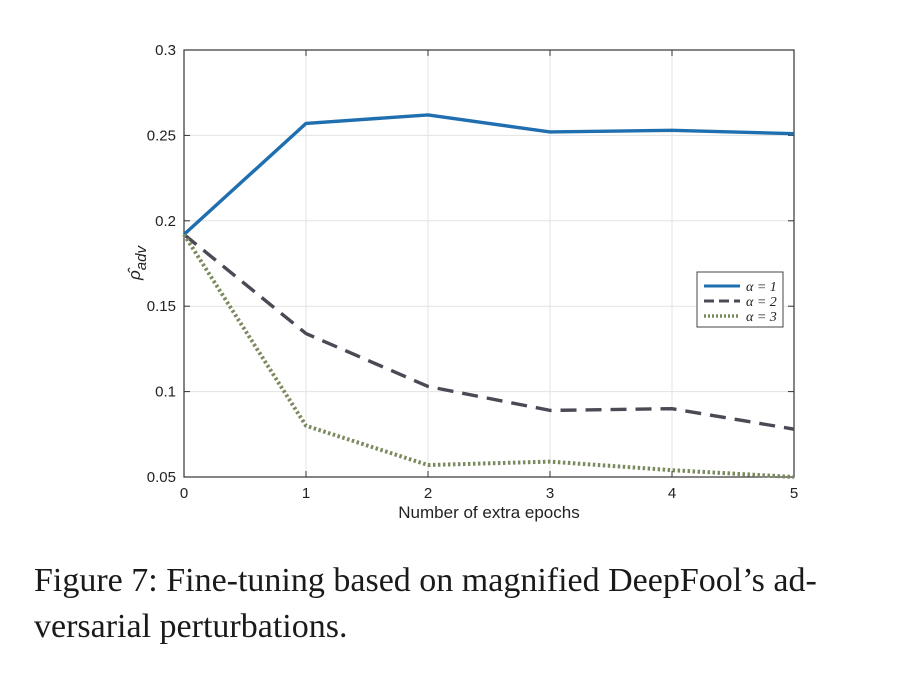 Image resolution: width=920 pixels, height=692 pixels. I want to click on y-tick-label: 0.15, so click(161, 306).